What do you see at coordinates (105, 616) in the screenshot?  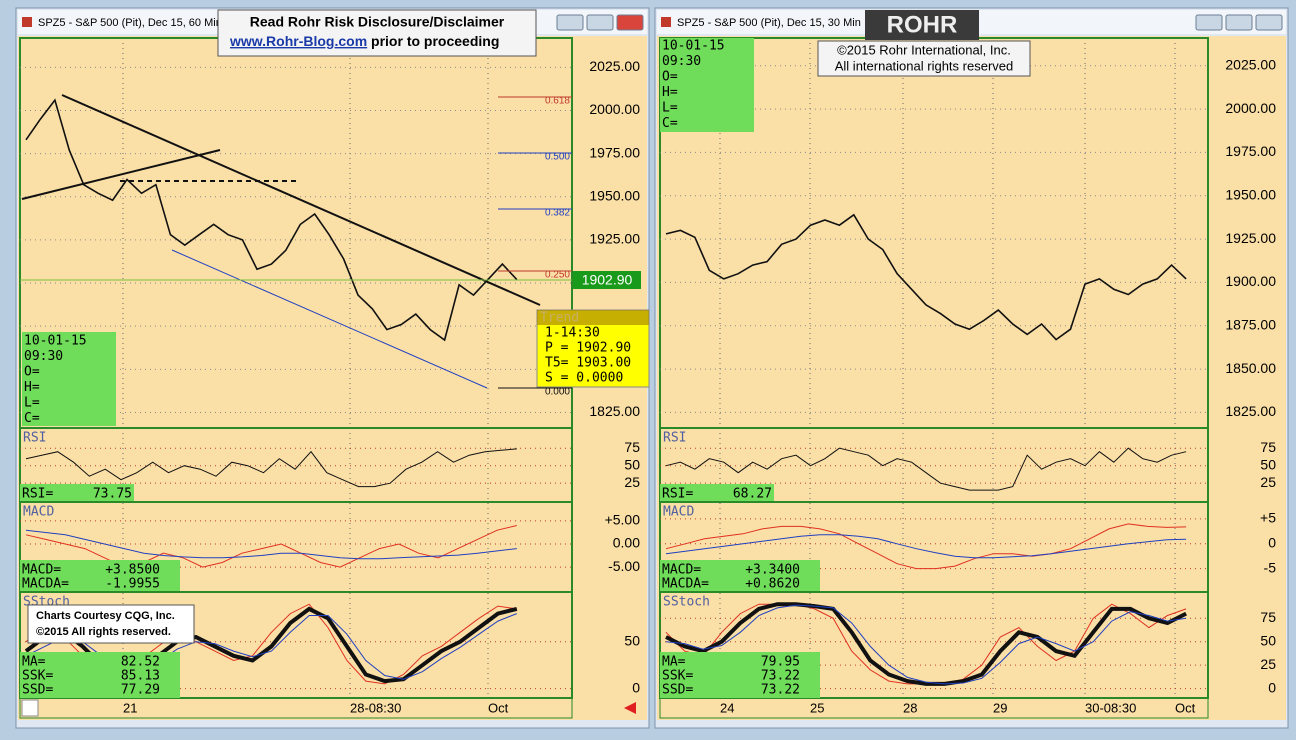 I see `cqg-line: Charts Courtesy CQG, Inc.` at bounding box center [105, 616].